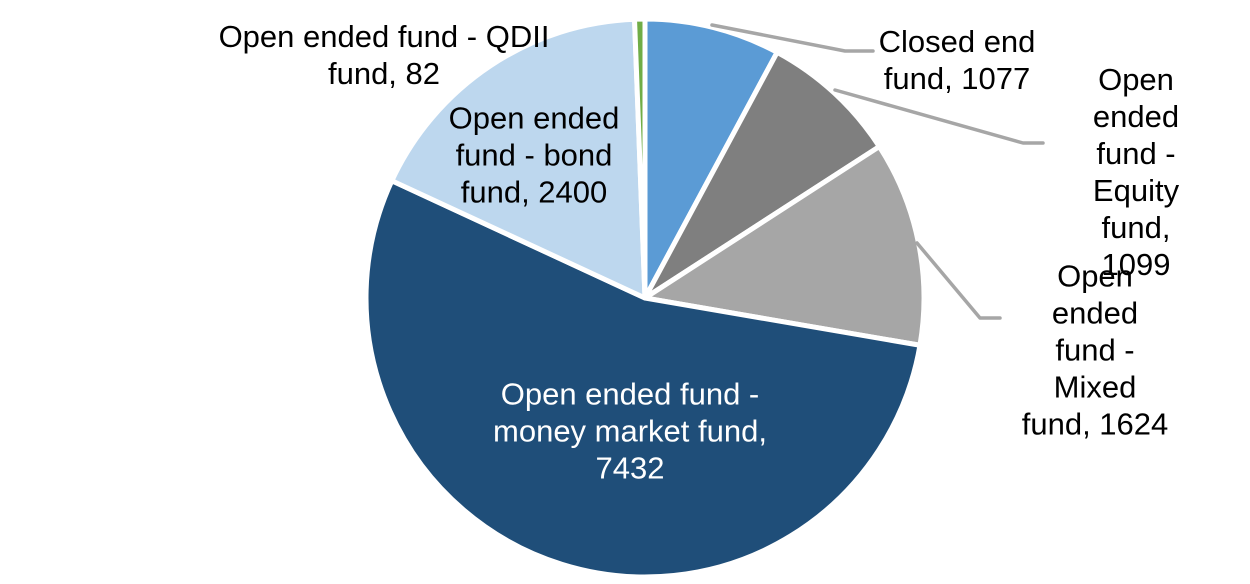  I want to click on pie-slice-open-ended-equity-fund, so click(762, 175).